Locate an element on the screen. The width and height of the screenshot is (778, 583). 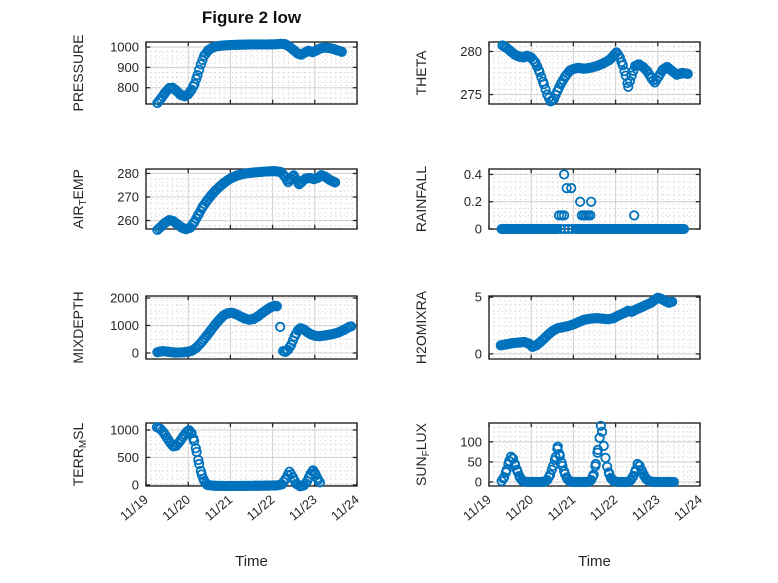
svg-text: THETA is located at coordinates (421, 73).